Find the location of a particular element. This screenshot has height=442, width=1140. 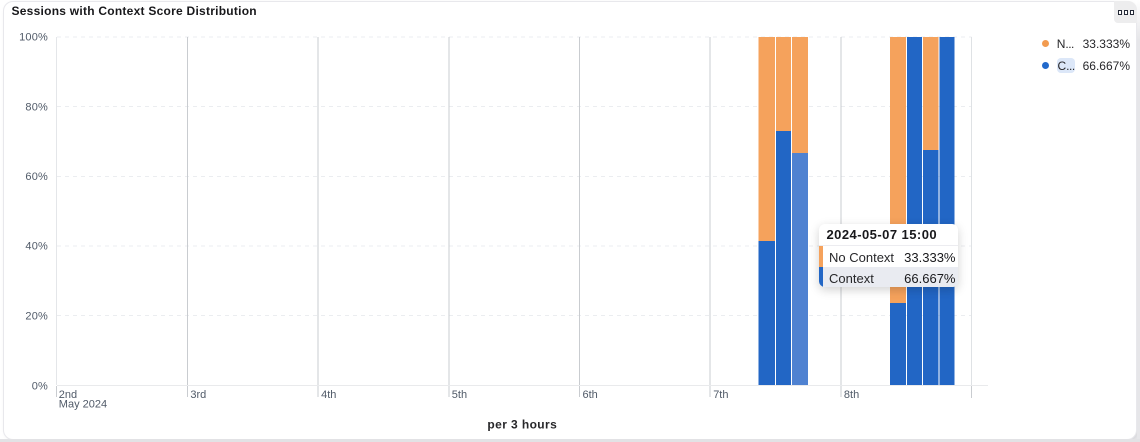

svg-text: 20% is located at coordinates (36, 316).